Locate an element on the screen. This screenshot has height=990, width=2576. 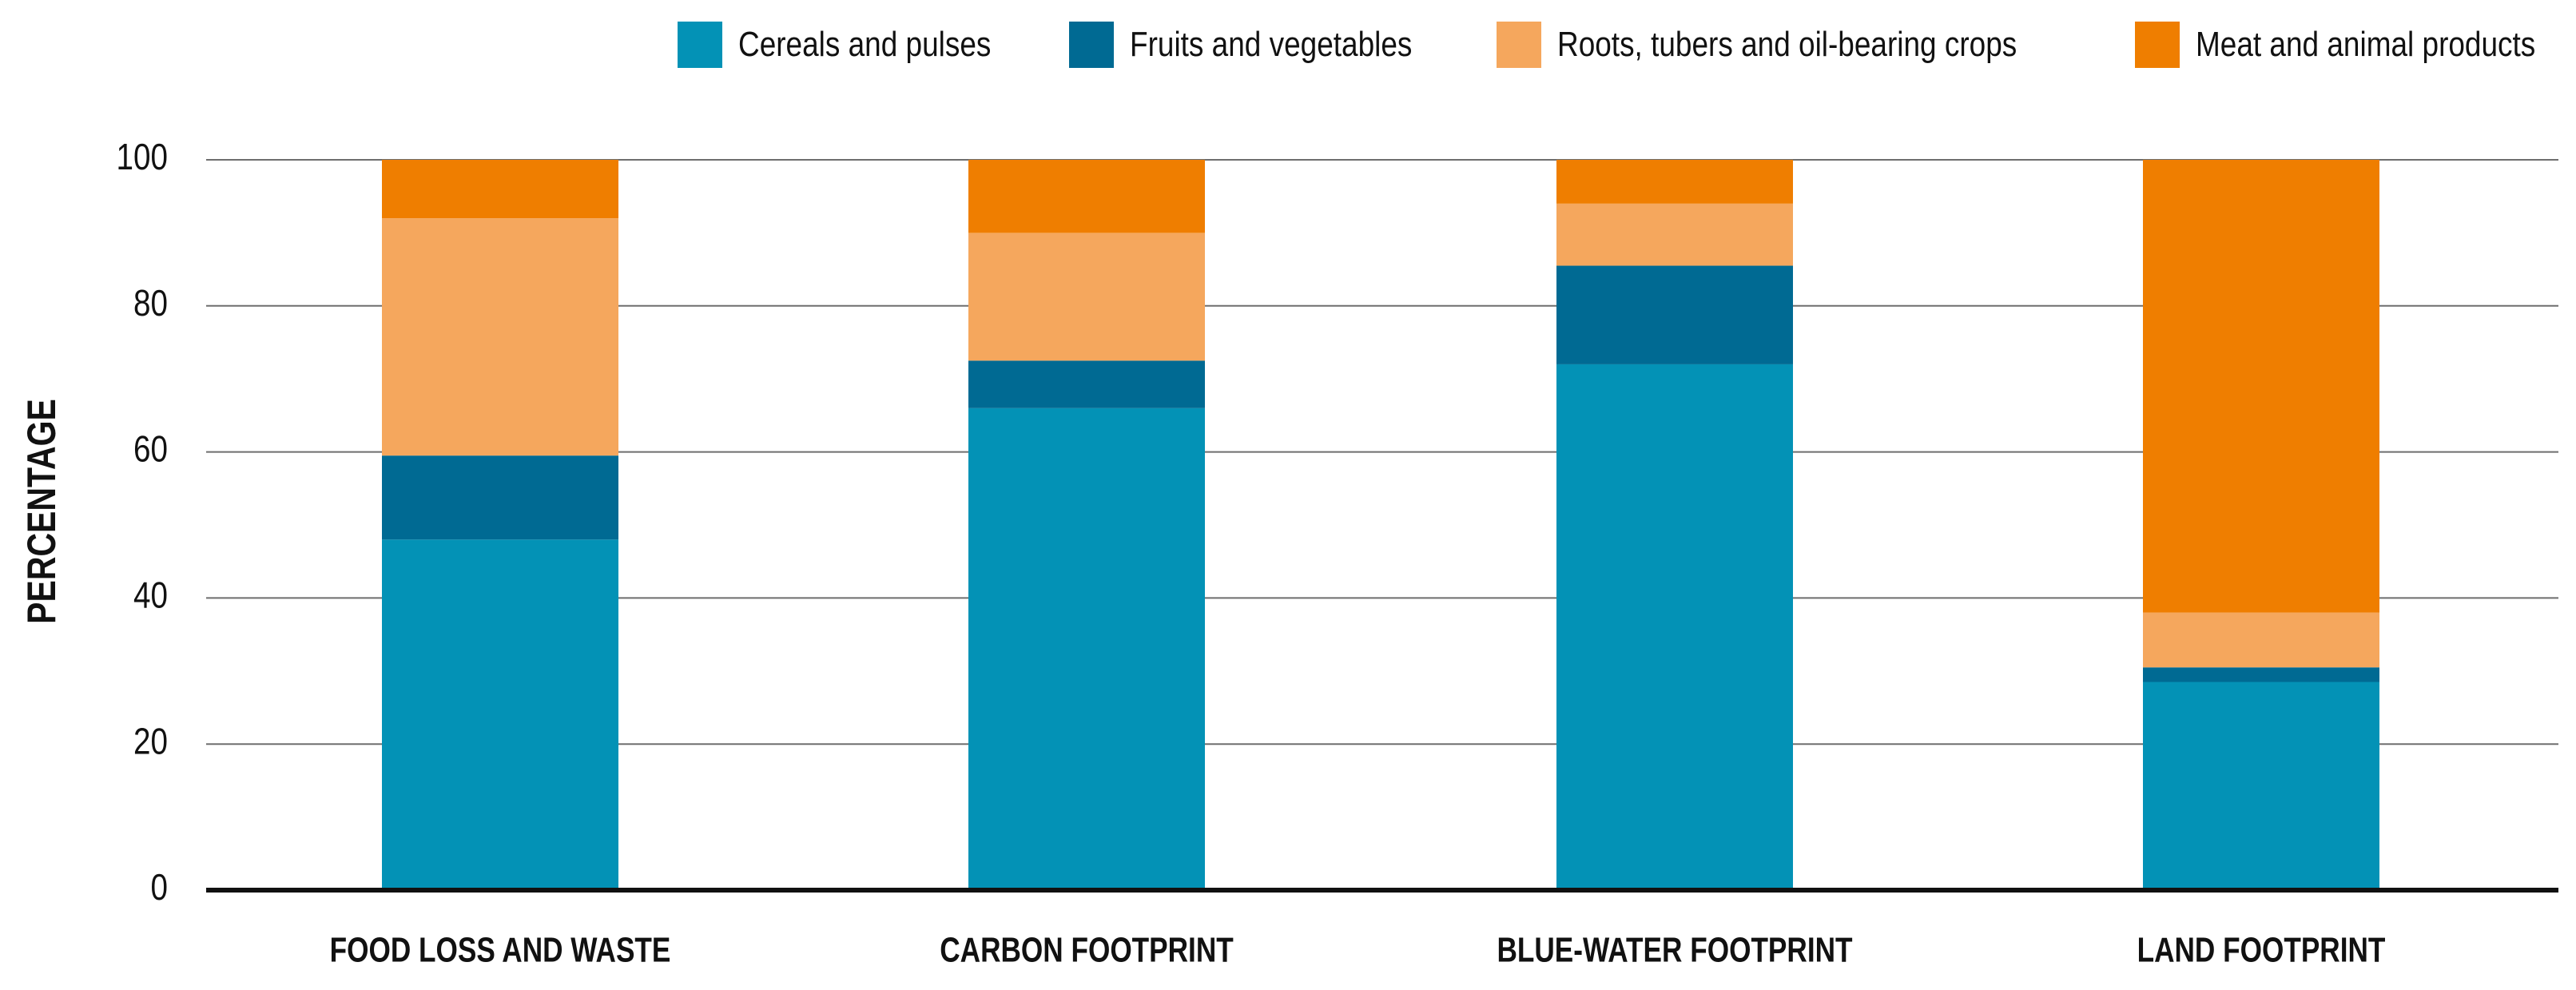
legend-item-cereals-and-pulses: Cereals and pulses is located at coordinates (842, 45).